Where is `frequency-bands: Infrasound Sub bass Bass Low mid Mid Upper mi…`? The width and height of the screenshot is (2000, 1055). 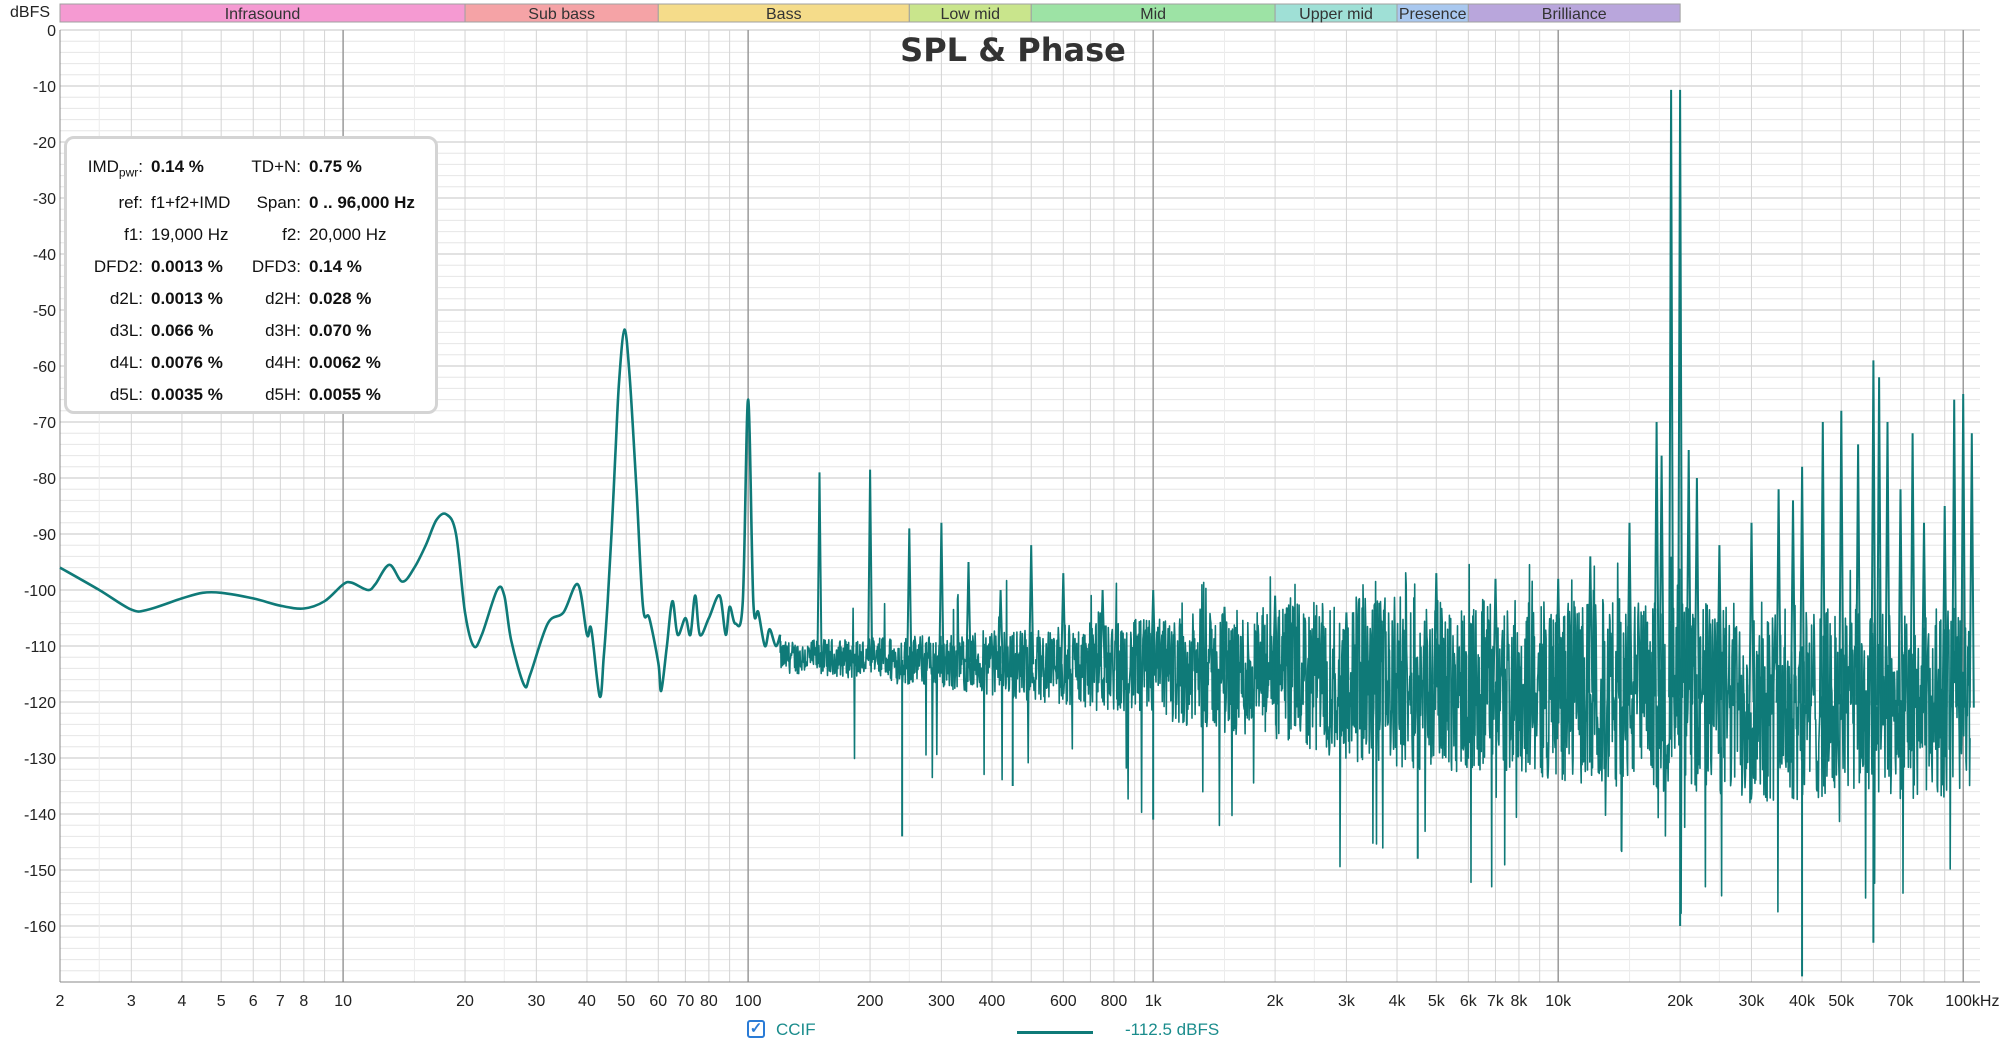
frequency-bands: Infrasound Sub bass Bass Low mid Mid Upper mi… is located at coordinates (870, 13).